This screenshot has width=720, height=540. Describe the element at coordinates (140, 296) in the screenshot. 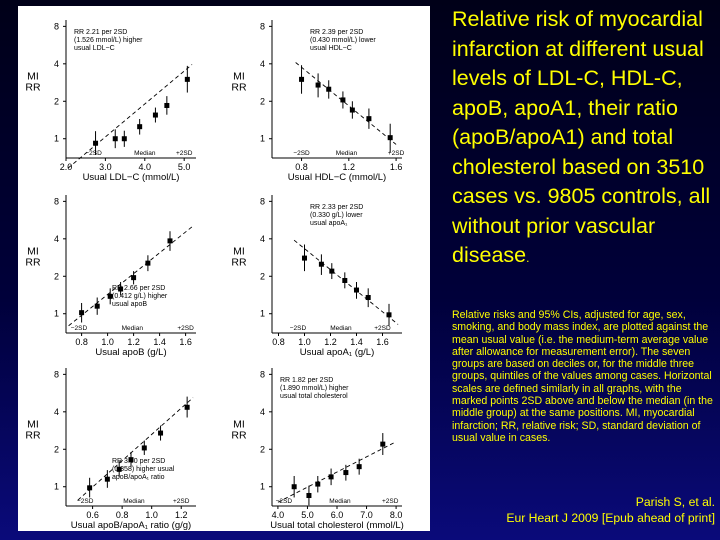

I see `annotation-line: (0.412 g/L) higher` at that location.